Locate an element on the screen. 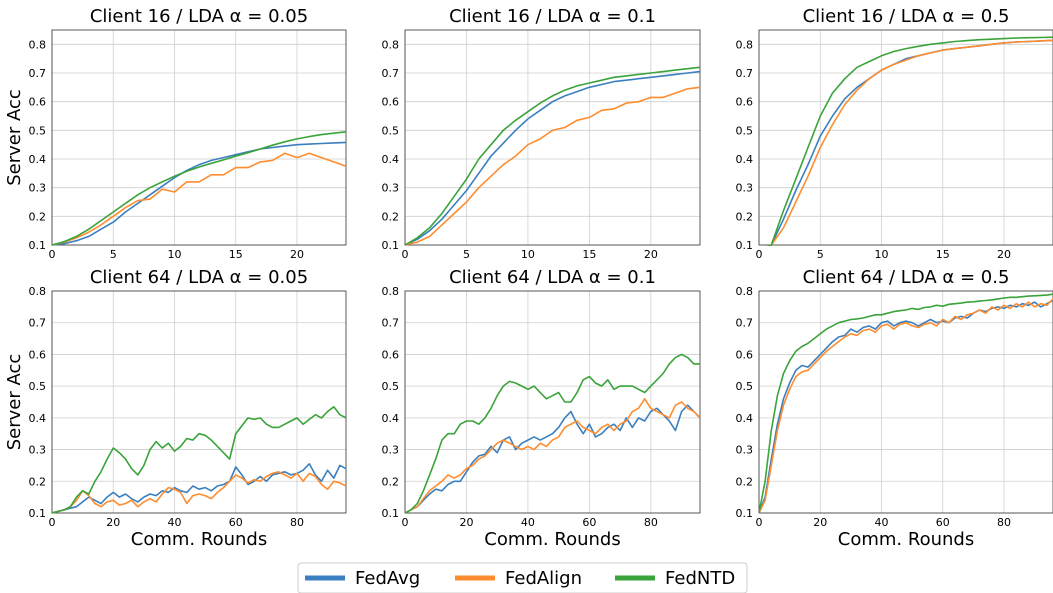  y-axis-label: Server Acc is located at coordinates (14, 402).